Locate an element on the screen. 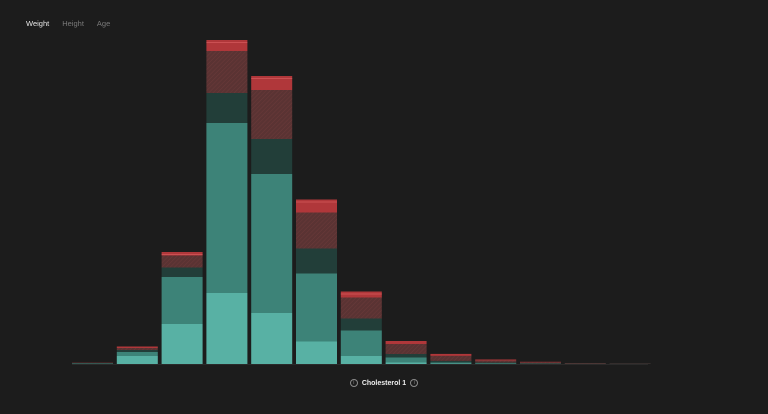 The height and width of the screenshot is (414, 768). variable-tabs: Weight Height Age is located at coordinates (68, 23).